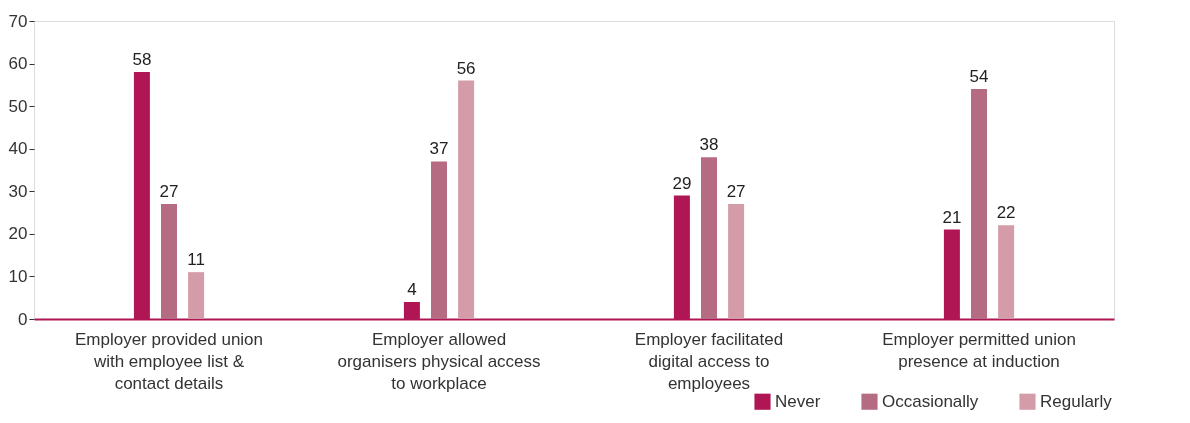  I want to click on y-tick-label: 40, so click(18, 149).